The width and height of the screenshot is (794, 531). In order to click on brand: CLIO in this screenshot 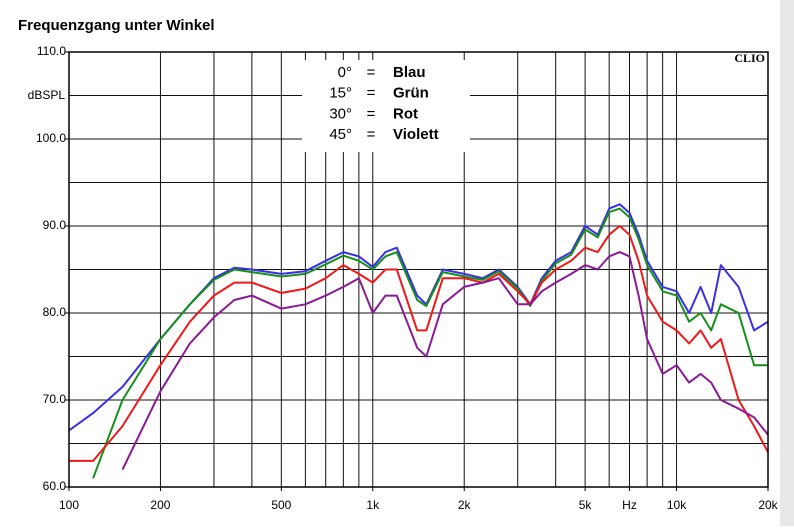, I will do `click(749, 58)`.